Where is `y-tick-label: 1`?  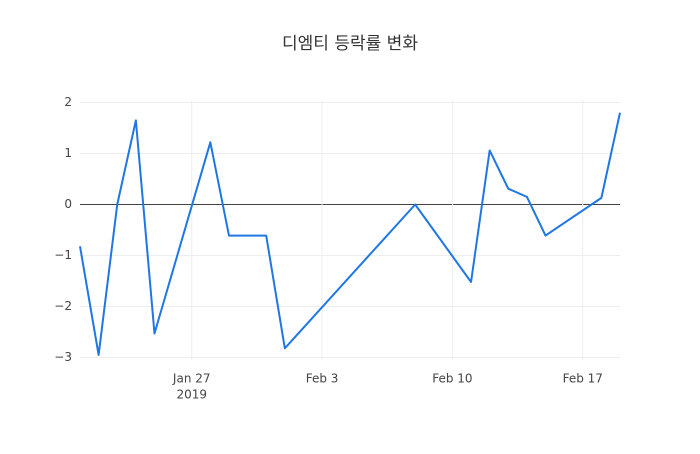
y-tick-label: 1 is located at coordinates (68, 153).